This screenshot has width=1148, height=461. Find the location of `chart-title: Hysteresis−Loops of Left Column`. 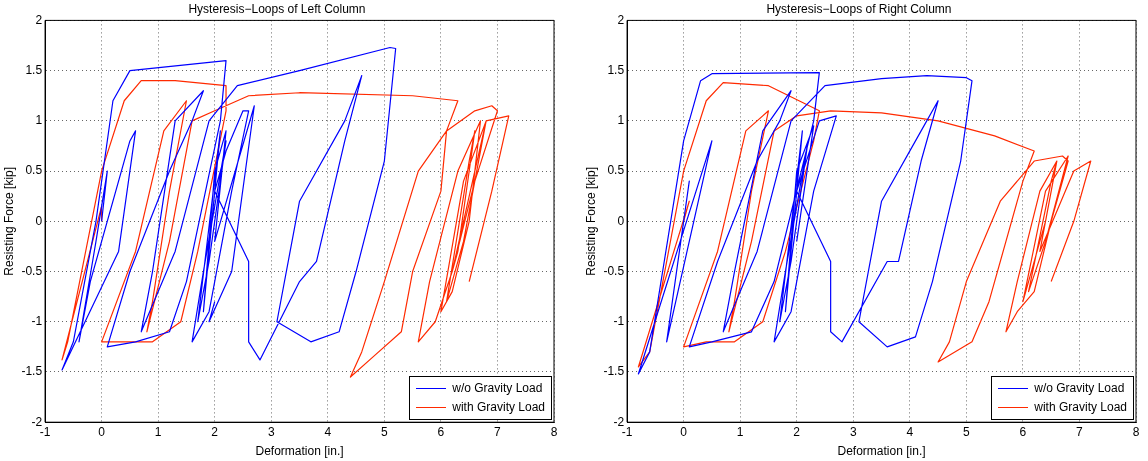

chart-title: Hysteresis−Loops of Left Column is located at coordinates (277, 8).